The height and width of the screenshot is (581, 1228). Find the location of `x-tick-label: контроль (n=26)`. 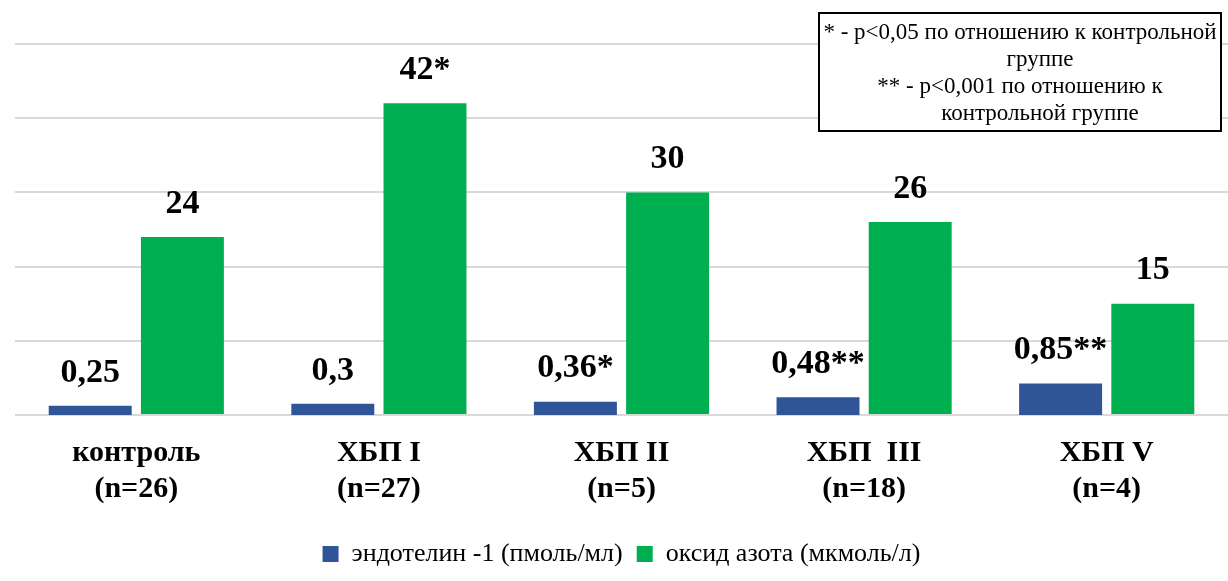

x-tick-label: контроль (n=26) is located at coordinates (136, 468).